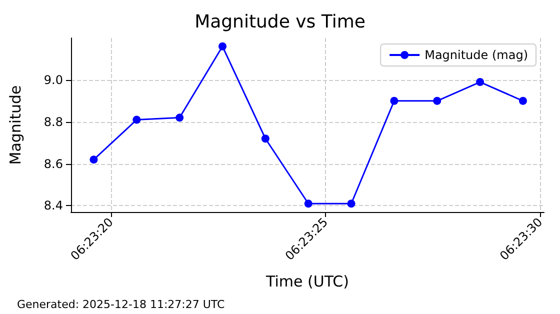  I want to click on y-tick-label: 8.6, so click(53, 163).